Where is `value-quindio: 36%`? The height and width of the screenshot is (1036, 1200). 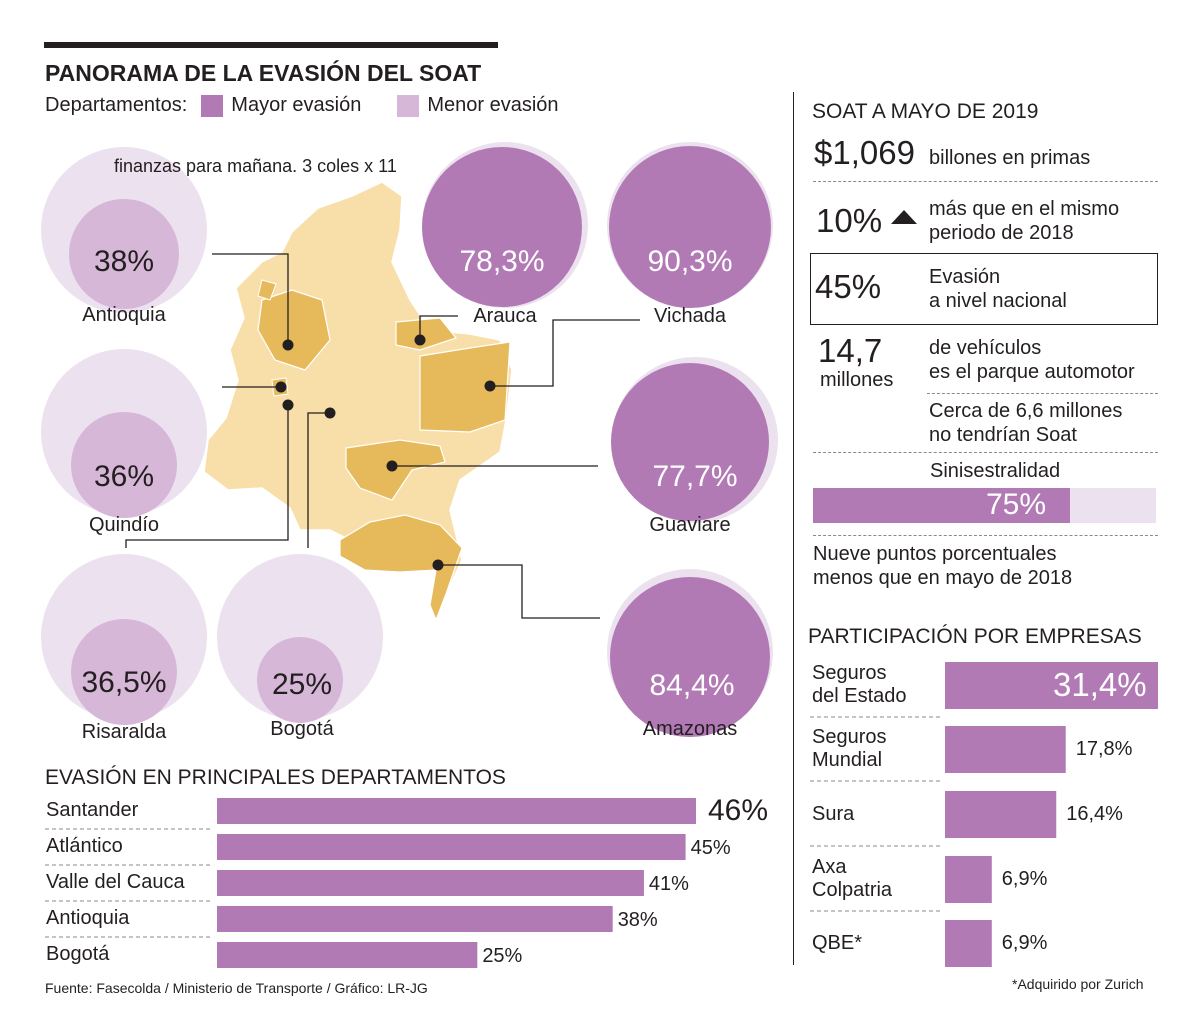 value-quindio: 36% is located at coordinates (124, 476).